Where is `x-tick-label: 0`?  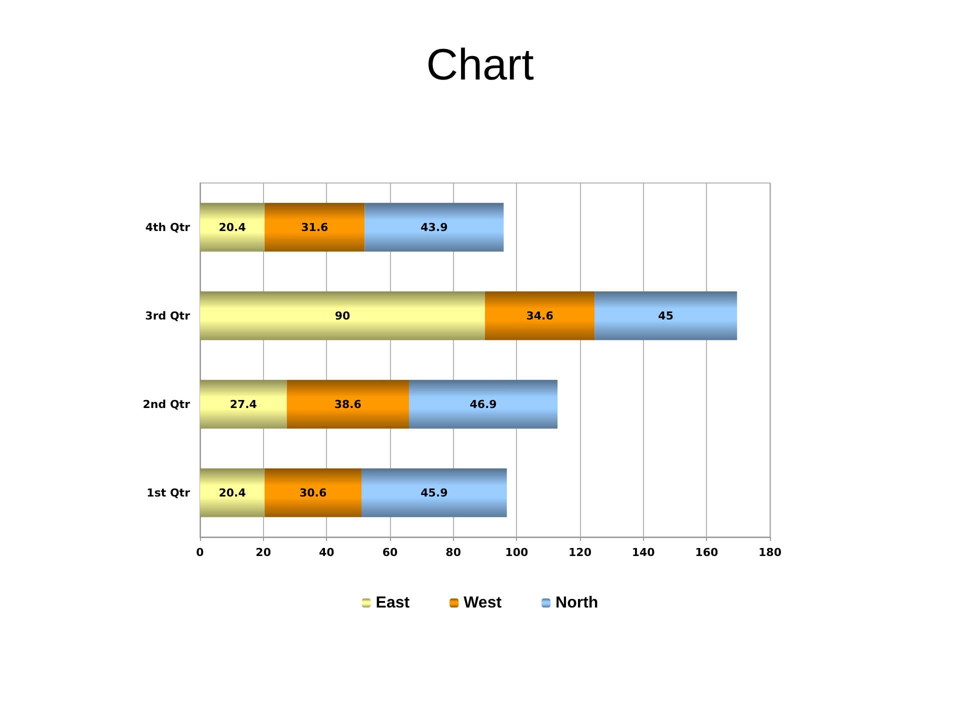 x-tick-label: 0 is located at coordinates (200, 552).